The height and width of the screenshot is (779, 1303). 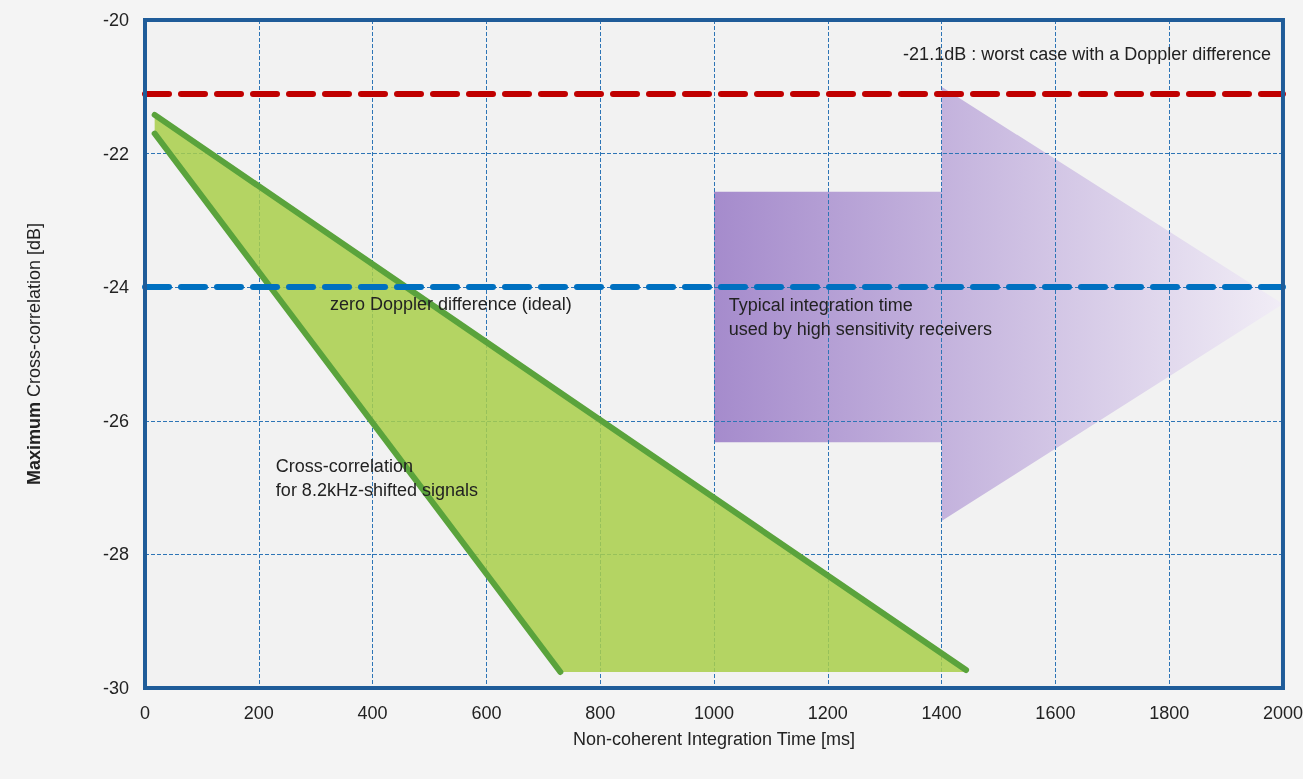 I want to click on annotation: Typical integration time used by high sensitivity receivers, so click(x=860, y=317).